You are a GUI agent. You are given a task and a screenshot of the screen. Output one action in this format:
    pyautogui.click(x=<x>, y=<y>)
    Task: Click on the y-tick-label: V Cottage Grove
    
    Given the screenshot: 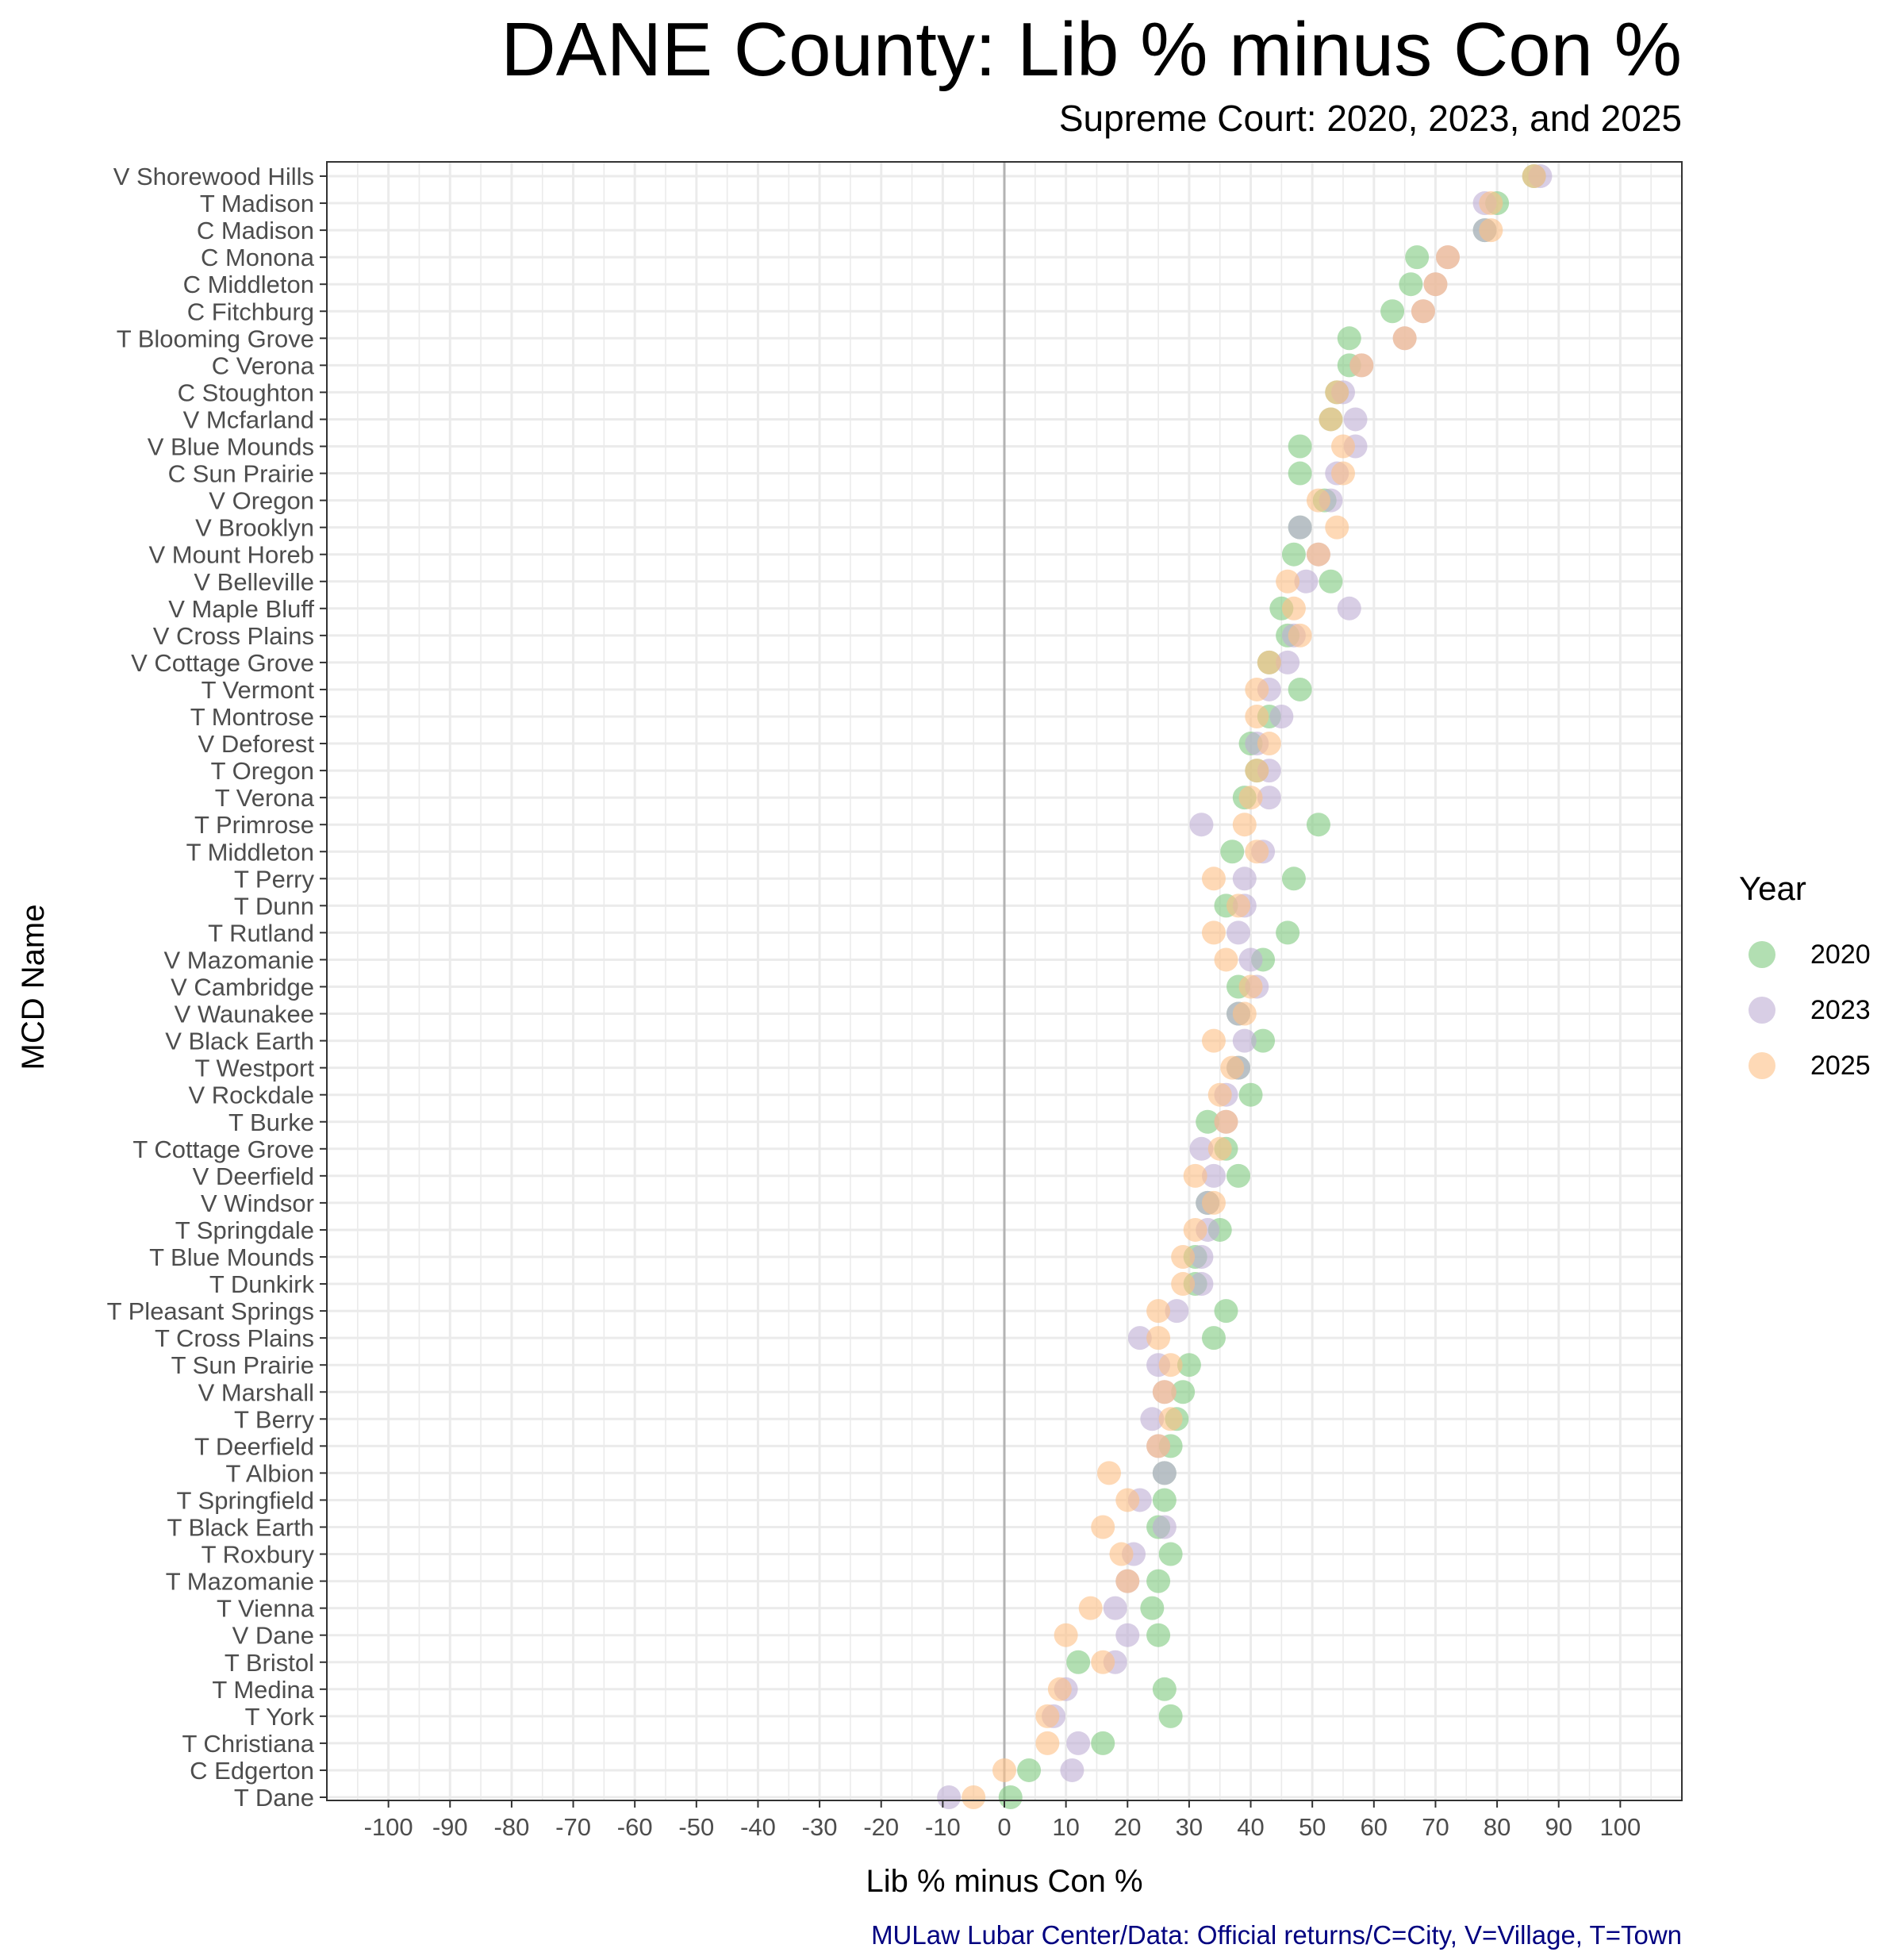 What is the action you would take?
    pyautogui.click(x=222, y=663)
    